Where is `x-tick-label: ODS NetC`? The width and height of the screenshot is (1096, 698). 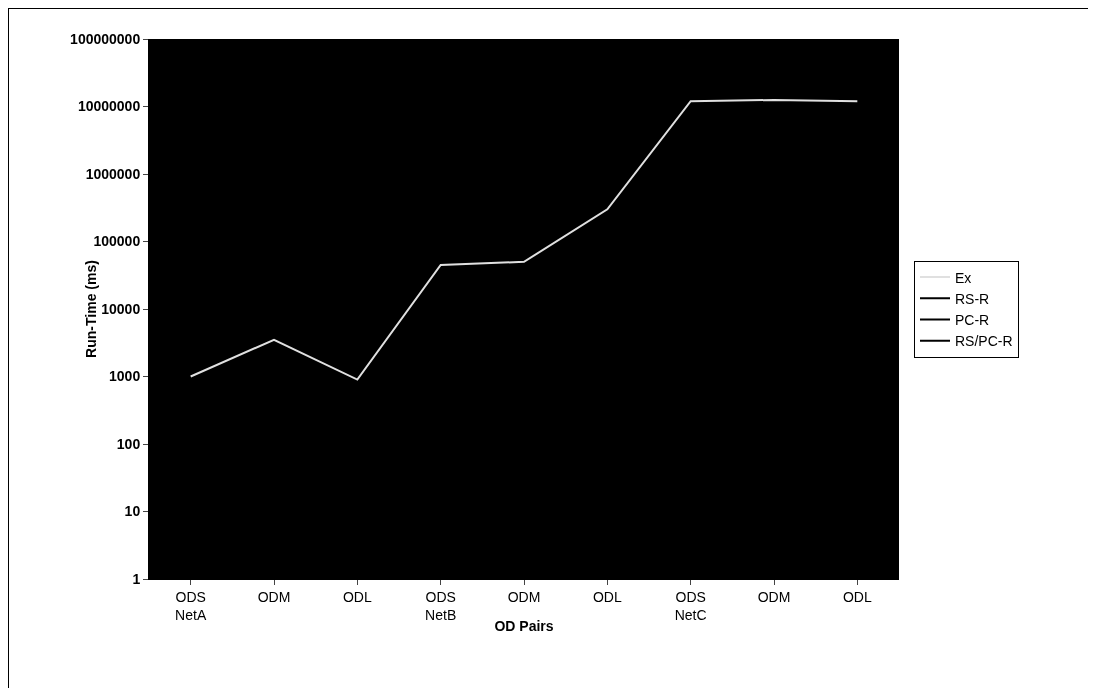 x-tick-label: ODS NetC is located at coordinates (690, 605).